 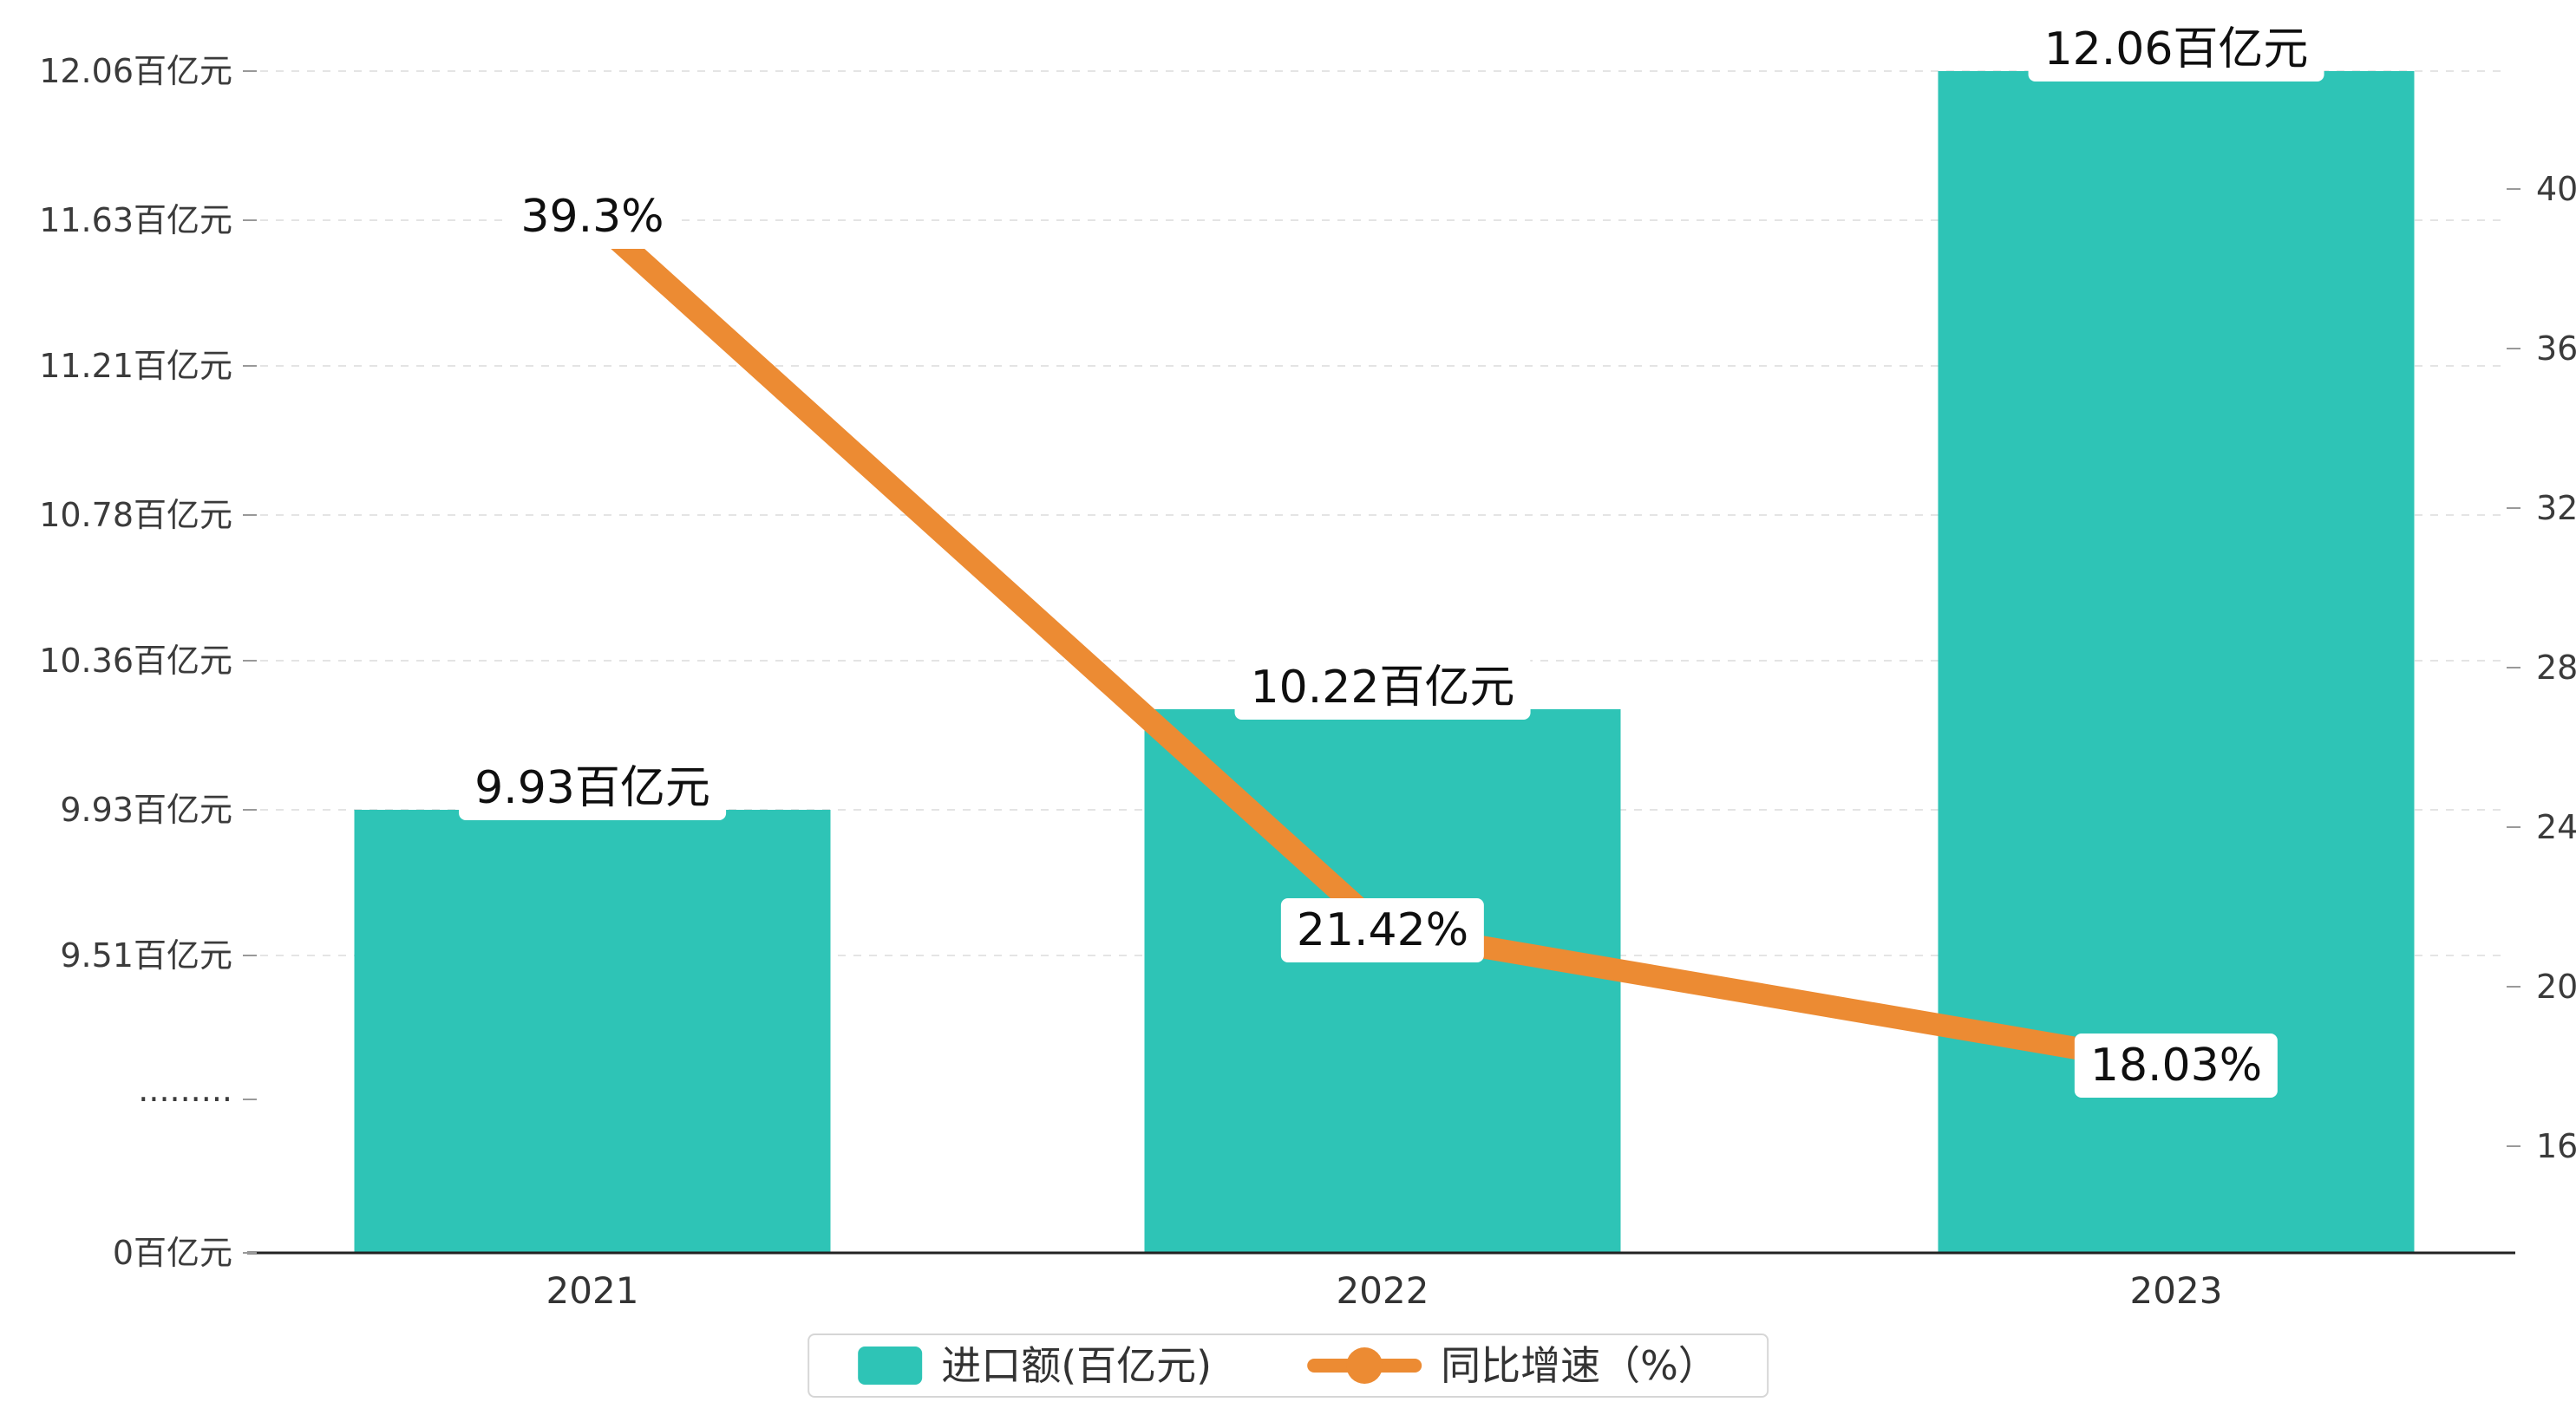 What do you see at coordinates (1579, 1365) in the screenshot?
I see `legend-label-growth: 同比增速（%）` at bounding box center [1579, 1365].